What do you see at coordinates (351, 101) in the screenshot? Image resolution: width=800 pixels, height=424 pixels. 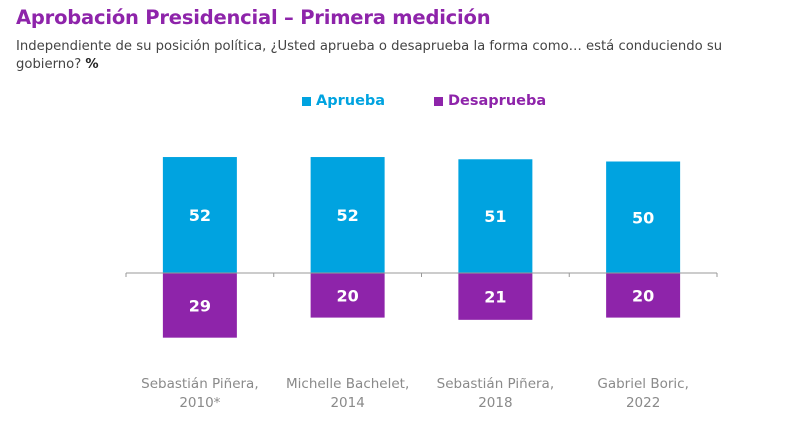 I see `legend-label-aprueba: Aprueba` at bounding box center [351, 101].